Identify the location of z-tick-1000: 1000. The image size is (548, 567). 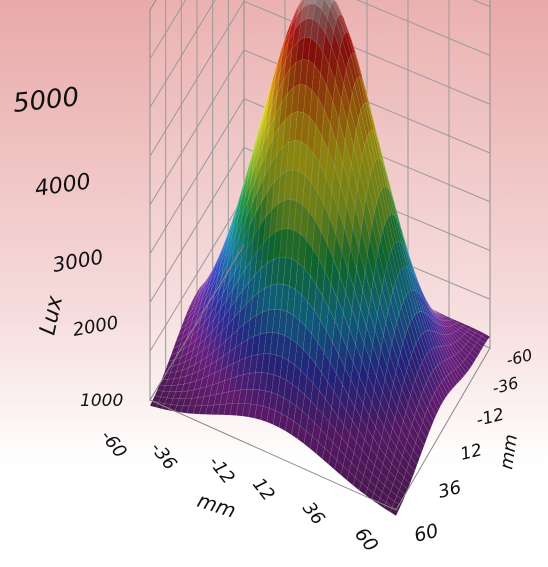
(101, 401).